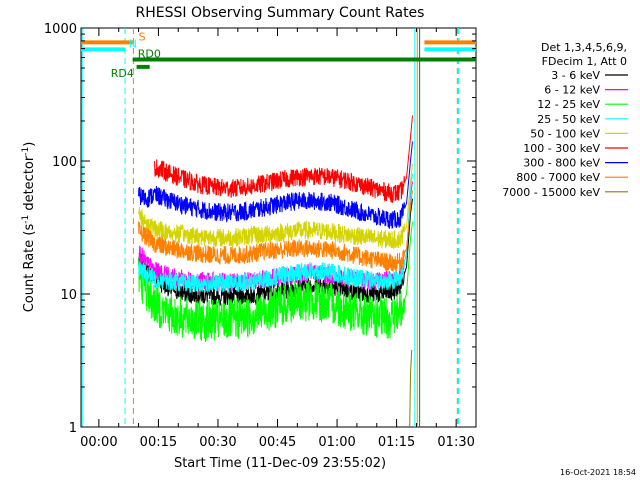 This screenshot has height=480, width=640. I want to click on legend-header-line-2: FDecim 1, Att 0, so click(584, 61).